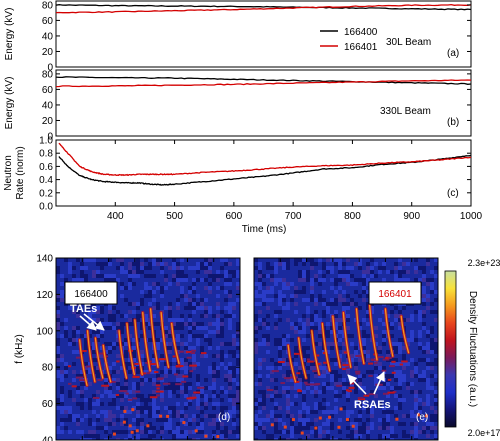  I want to click on panel-a-ylabel: Energy (kV), so click(9, 34).